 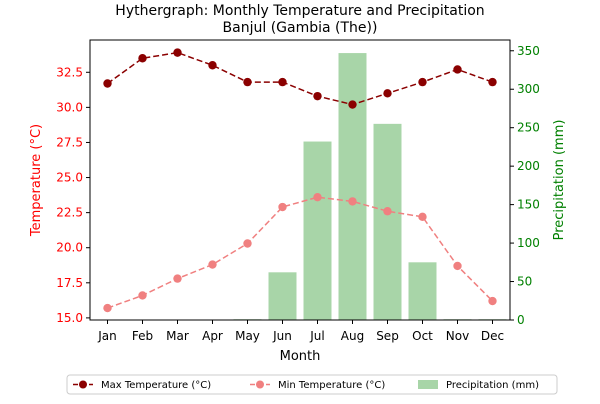 What do you see at coordinates (142, 58) in the screenshot?
I see `max-temp-point-feb` at bounding box center [142, 58].